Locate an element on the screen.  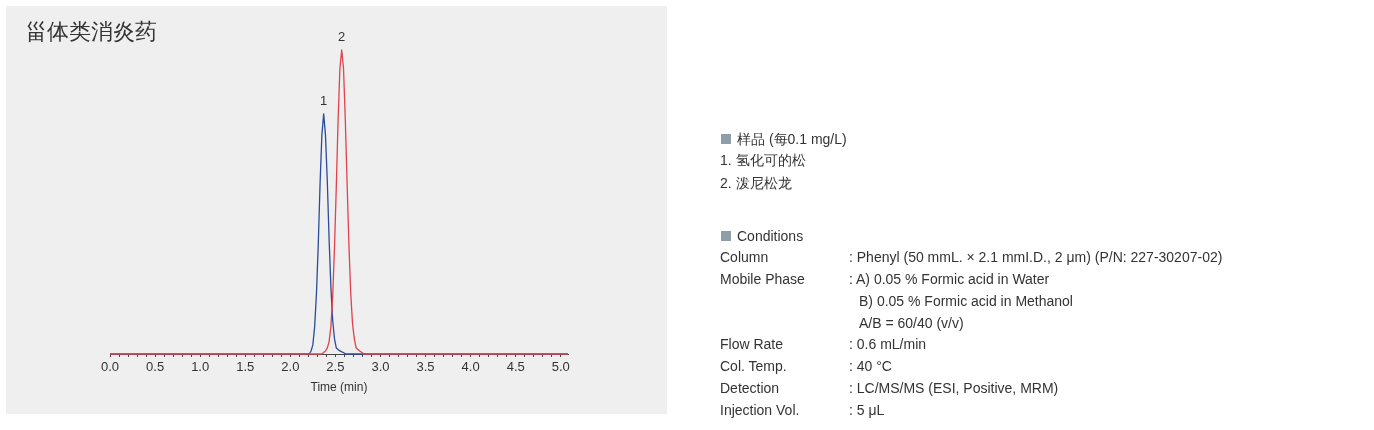
x-tick-label: 3.5 is located at coordinates (425, 367).